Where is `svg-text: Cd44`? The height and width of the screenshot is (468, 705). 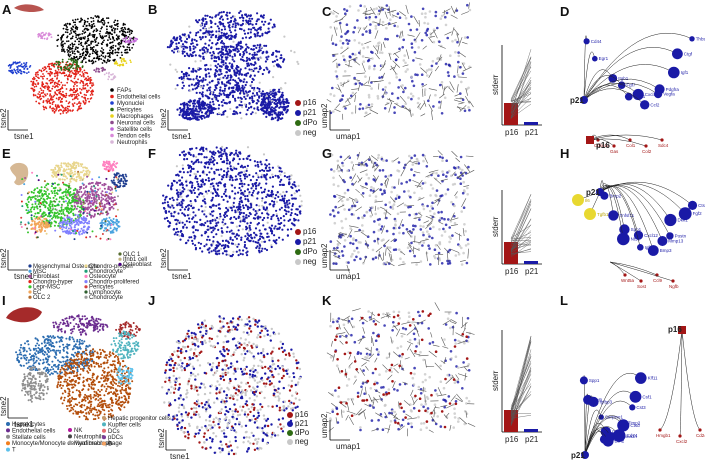
svg-text: Cd44 is located at coordinates (596, 41).